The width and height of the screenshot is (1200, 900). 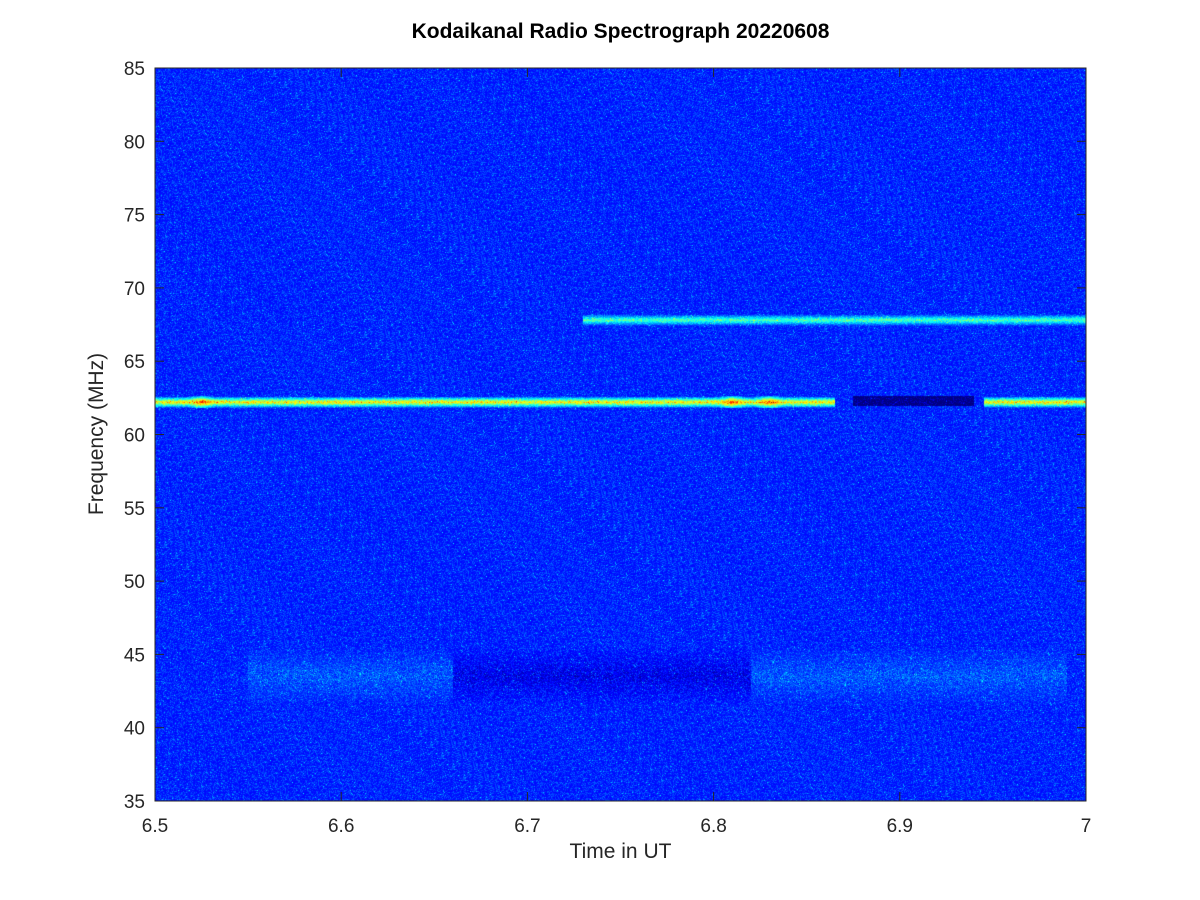 I want to click on x-tick-label: 7, so click(x=1086, y=826).